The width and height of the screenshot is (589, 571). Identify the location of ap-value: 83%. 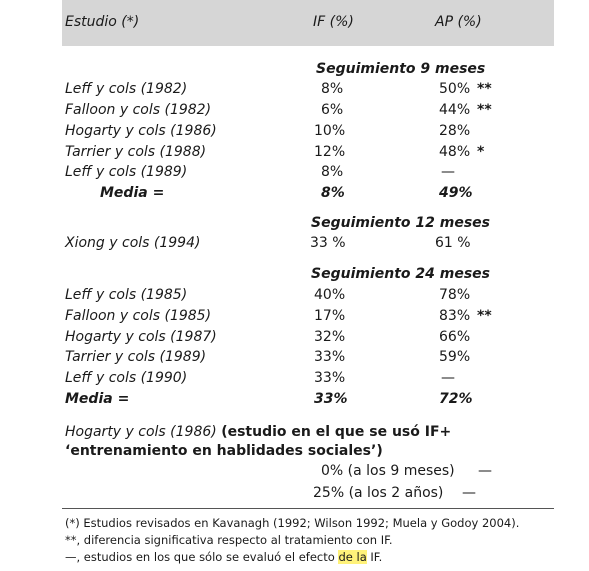
(455, 316).